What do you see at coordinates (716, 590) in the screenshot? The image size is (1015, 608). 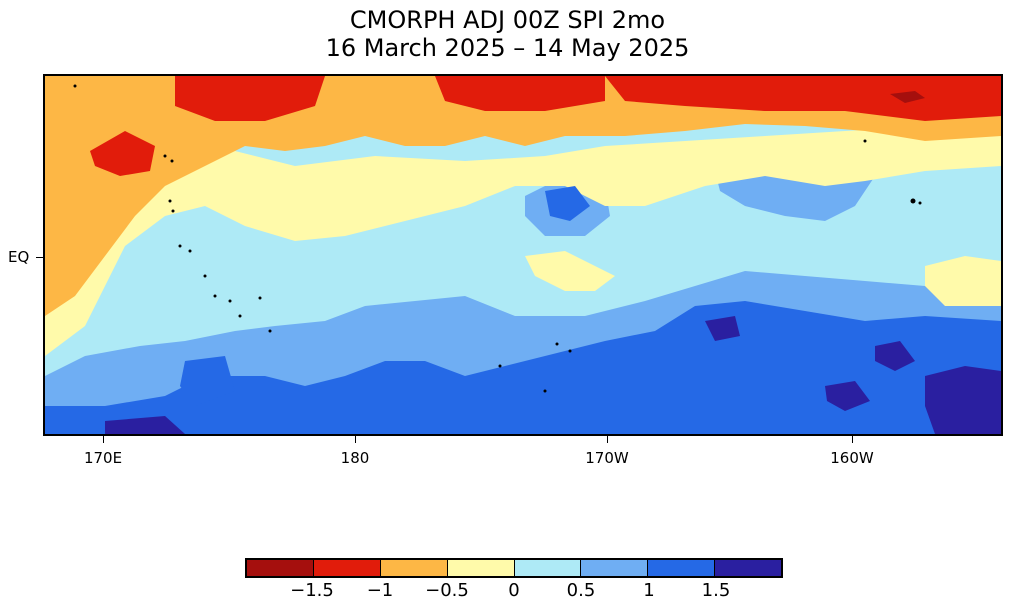 I see `colorbar-label: 1.5` at bounding box center [716, 590].